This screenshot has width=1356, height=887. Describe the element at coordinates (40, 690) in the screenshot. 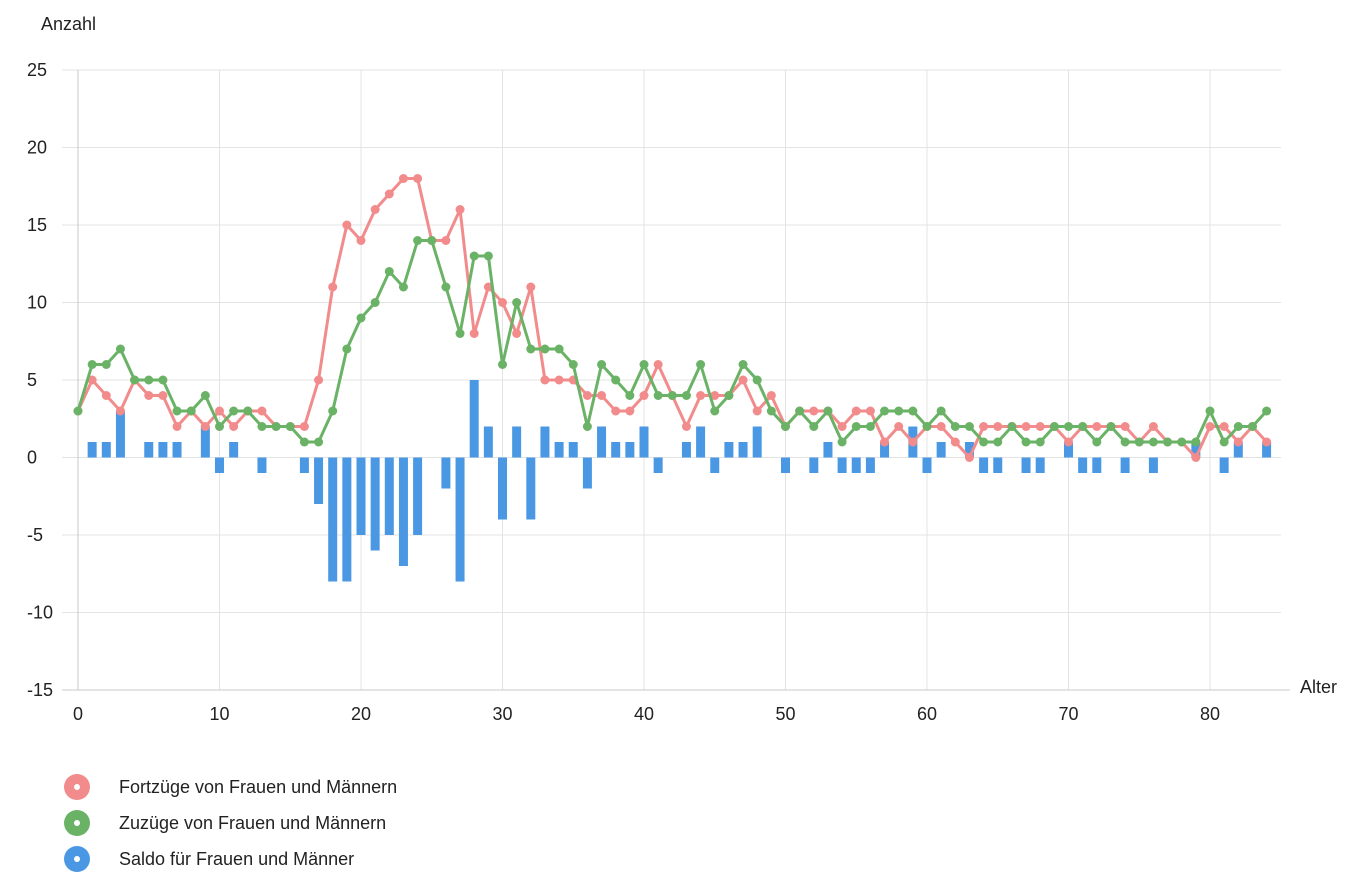

I see `y-tick-label: -15` at that location.